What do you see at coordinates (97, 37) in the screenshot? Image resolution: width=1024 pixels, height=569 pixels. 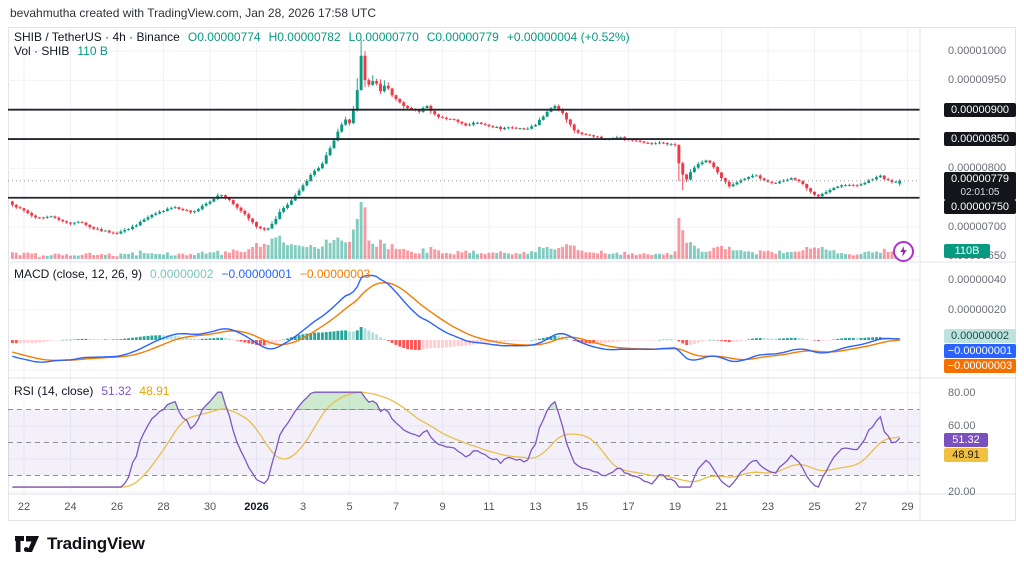 I see `symbol-title: SHIB / TetherUS · 4h · Binance` at bounding box center [97, 37].